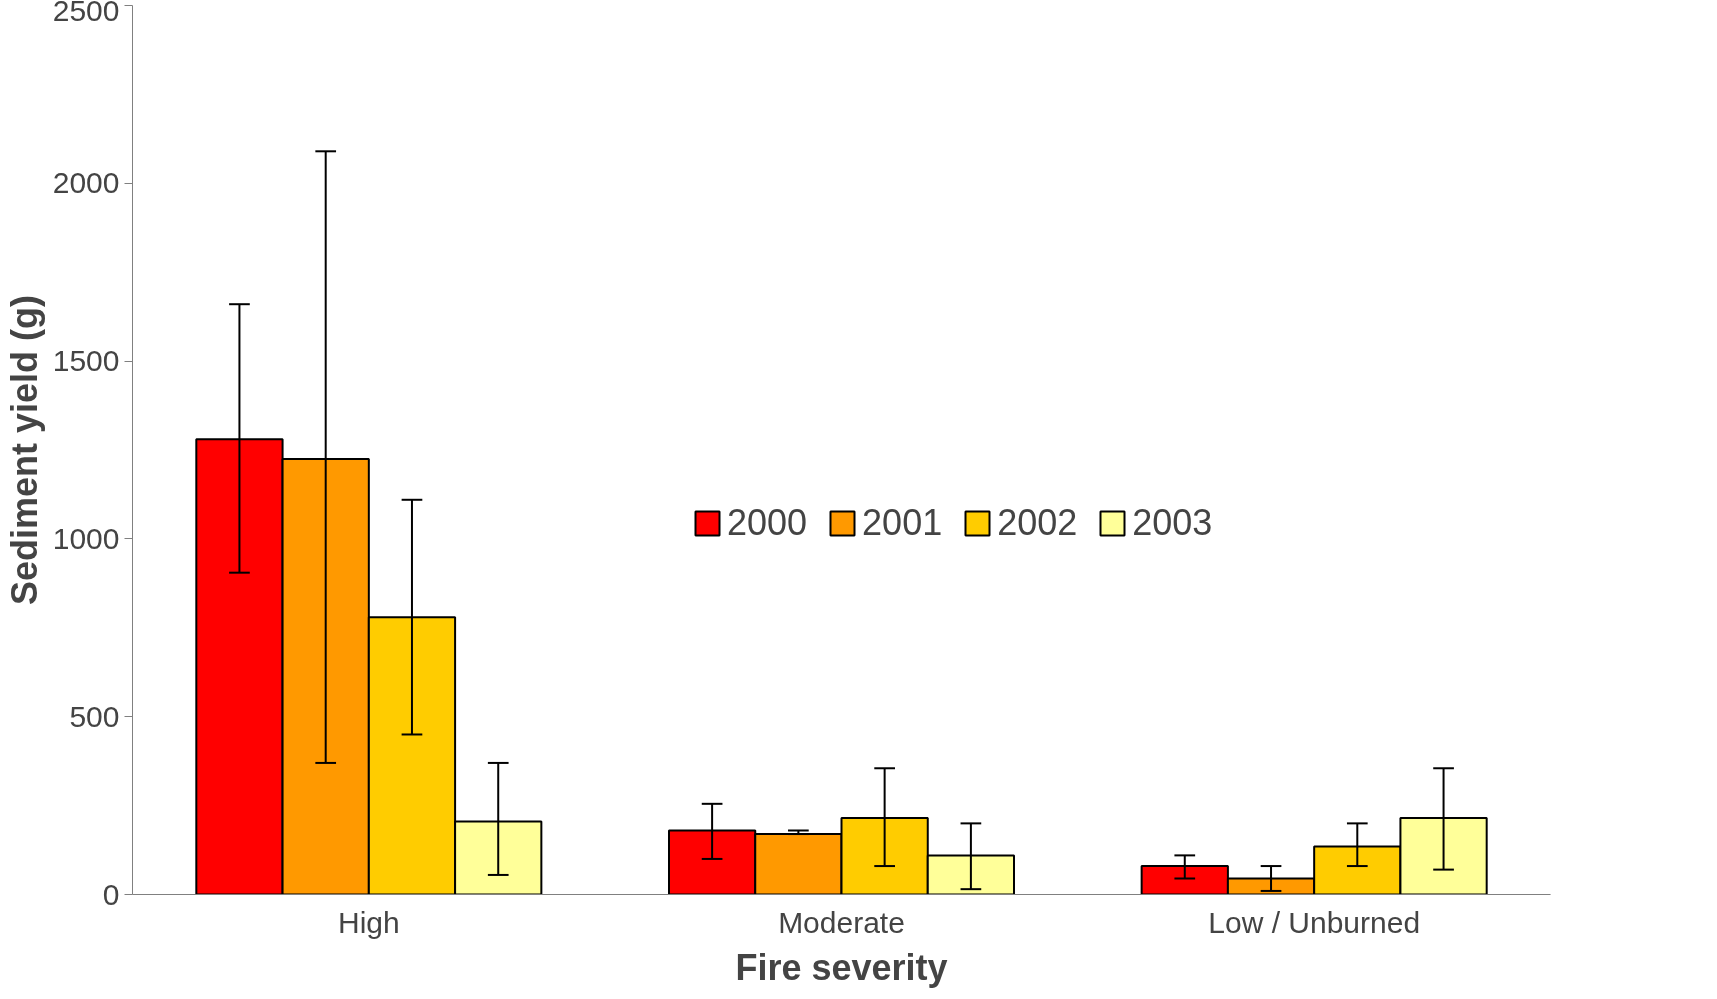 The image size is (1717, 999). What do you see at coordinates (111, 894) in the screenshot?
I see `y-tick-label: 0` at bounding box center [111, 894].